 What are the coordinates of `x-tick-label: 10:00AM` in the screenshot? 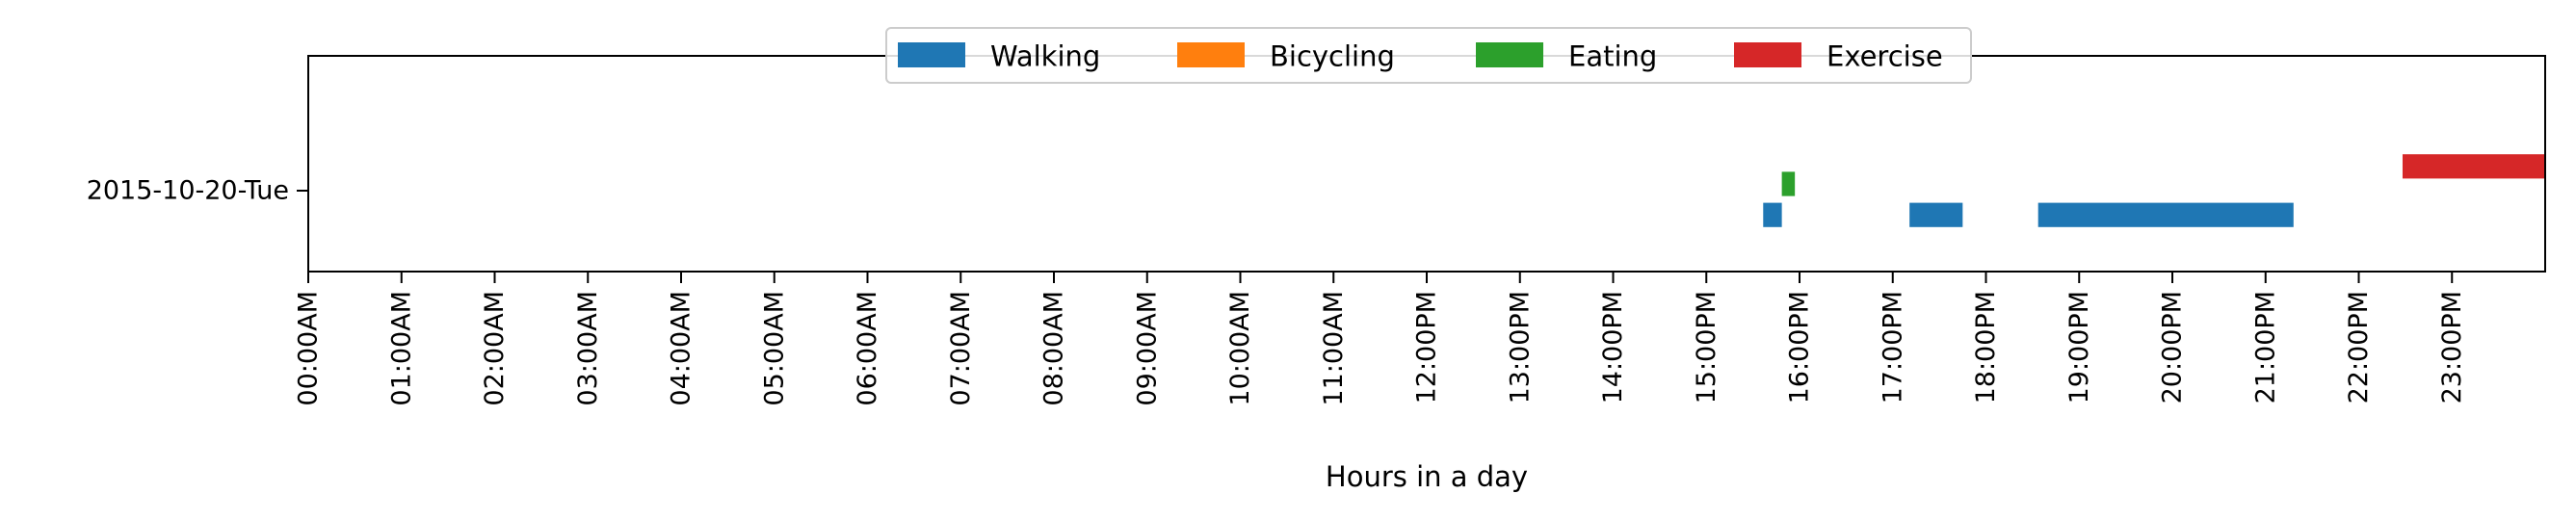 It's located at (1240, 348).